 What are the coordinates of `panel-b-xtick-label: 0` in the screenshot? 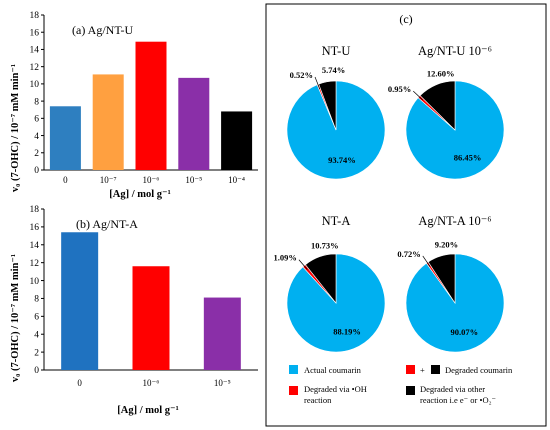 It's located at (79, 383).